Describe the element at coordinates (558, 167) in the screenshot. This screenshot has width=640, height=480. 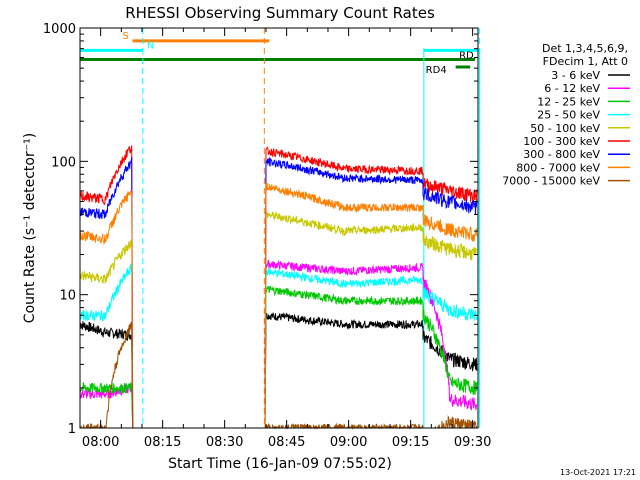
I see `legend-label-7: 800 - 7000 keV` at that location.